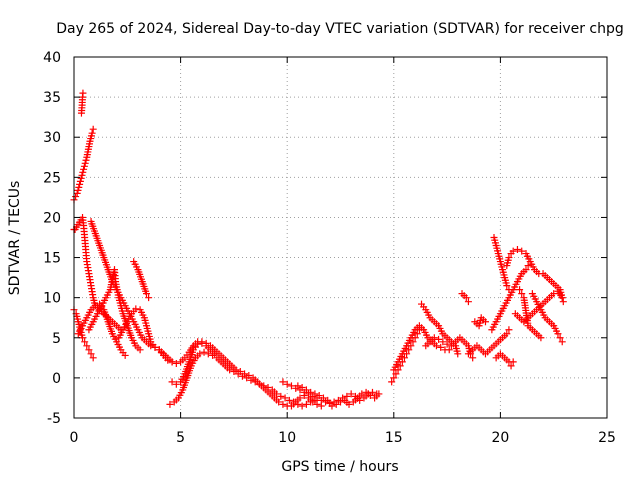 This screenshot has height=480, width=640. What do you see at coordinates (15, 238) in the screenshot?
I see `y-axis-label: SDTVAR / TECUs` at bounding box center [15, 238].